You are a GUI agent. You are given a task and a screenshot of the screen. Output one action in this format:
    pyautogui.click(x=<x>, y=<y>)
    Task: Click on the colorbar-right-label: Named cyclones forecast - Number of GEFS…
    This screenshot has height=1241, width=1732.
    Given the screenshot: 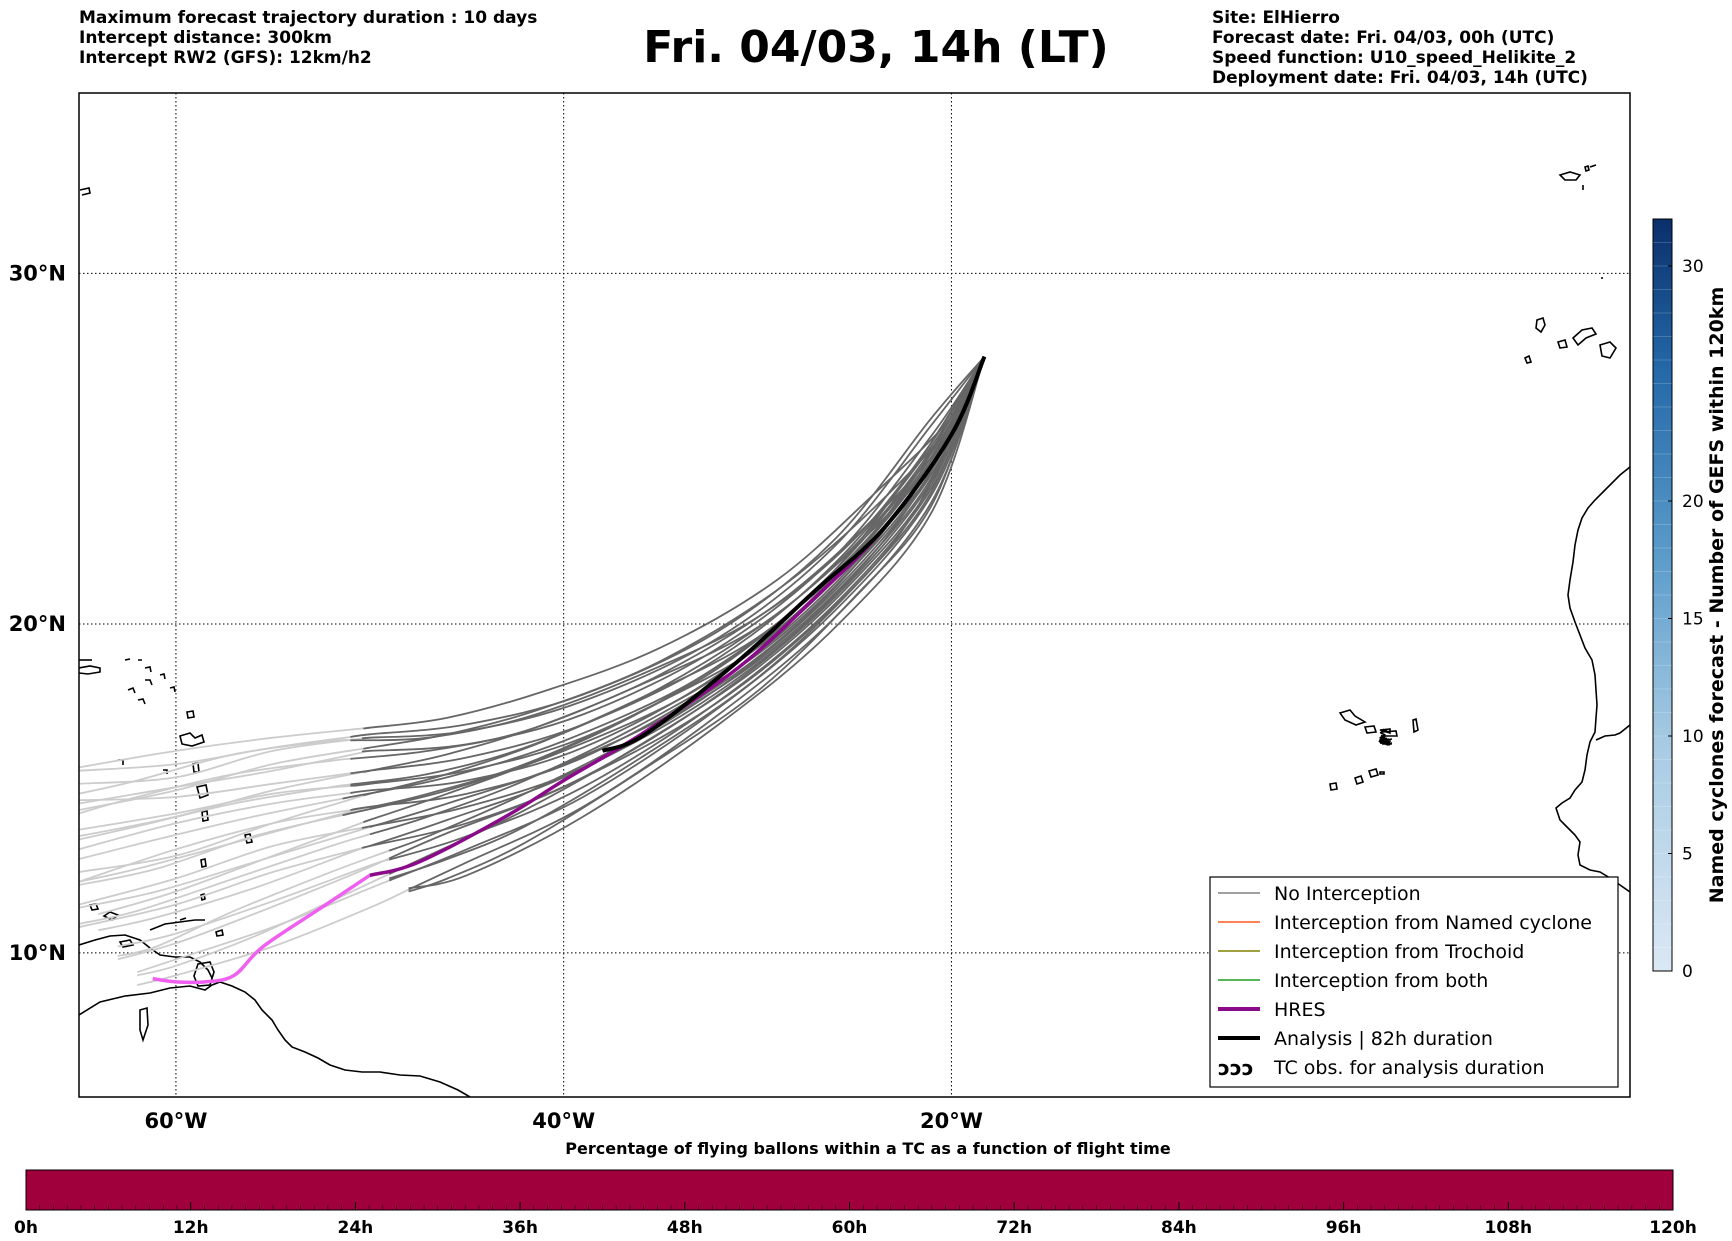 What is the action you would take?
    pyautogui.click(x=1717, y=595)
    